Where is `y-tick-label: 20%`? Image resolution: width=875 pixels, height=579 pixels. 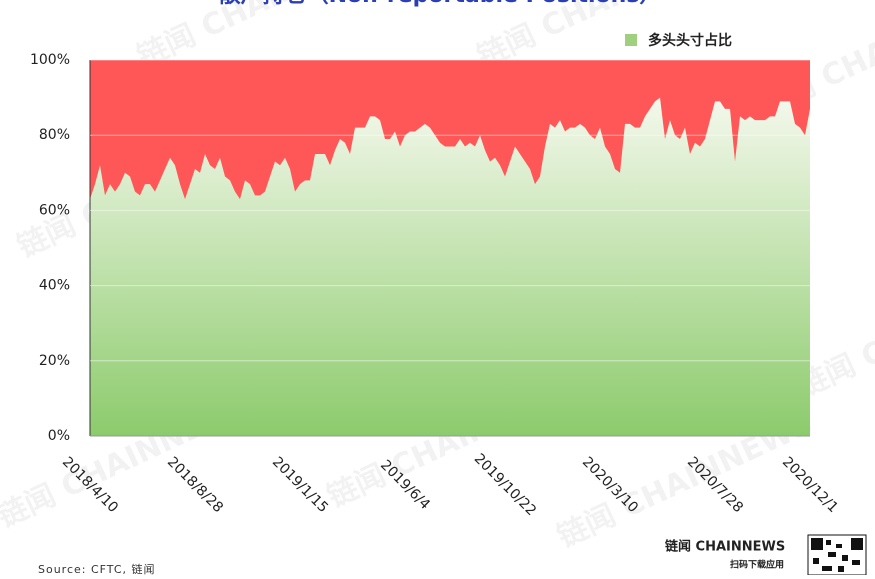
y-tick-label: 20% is located at coordinates (54, 361).